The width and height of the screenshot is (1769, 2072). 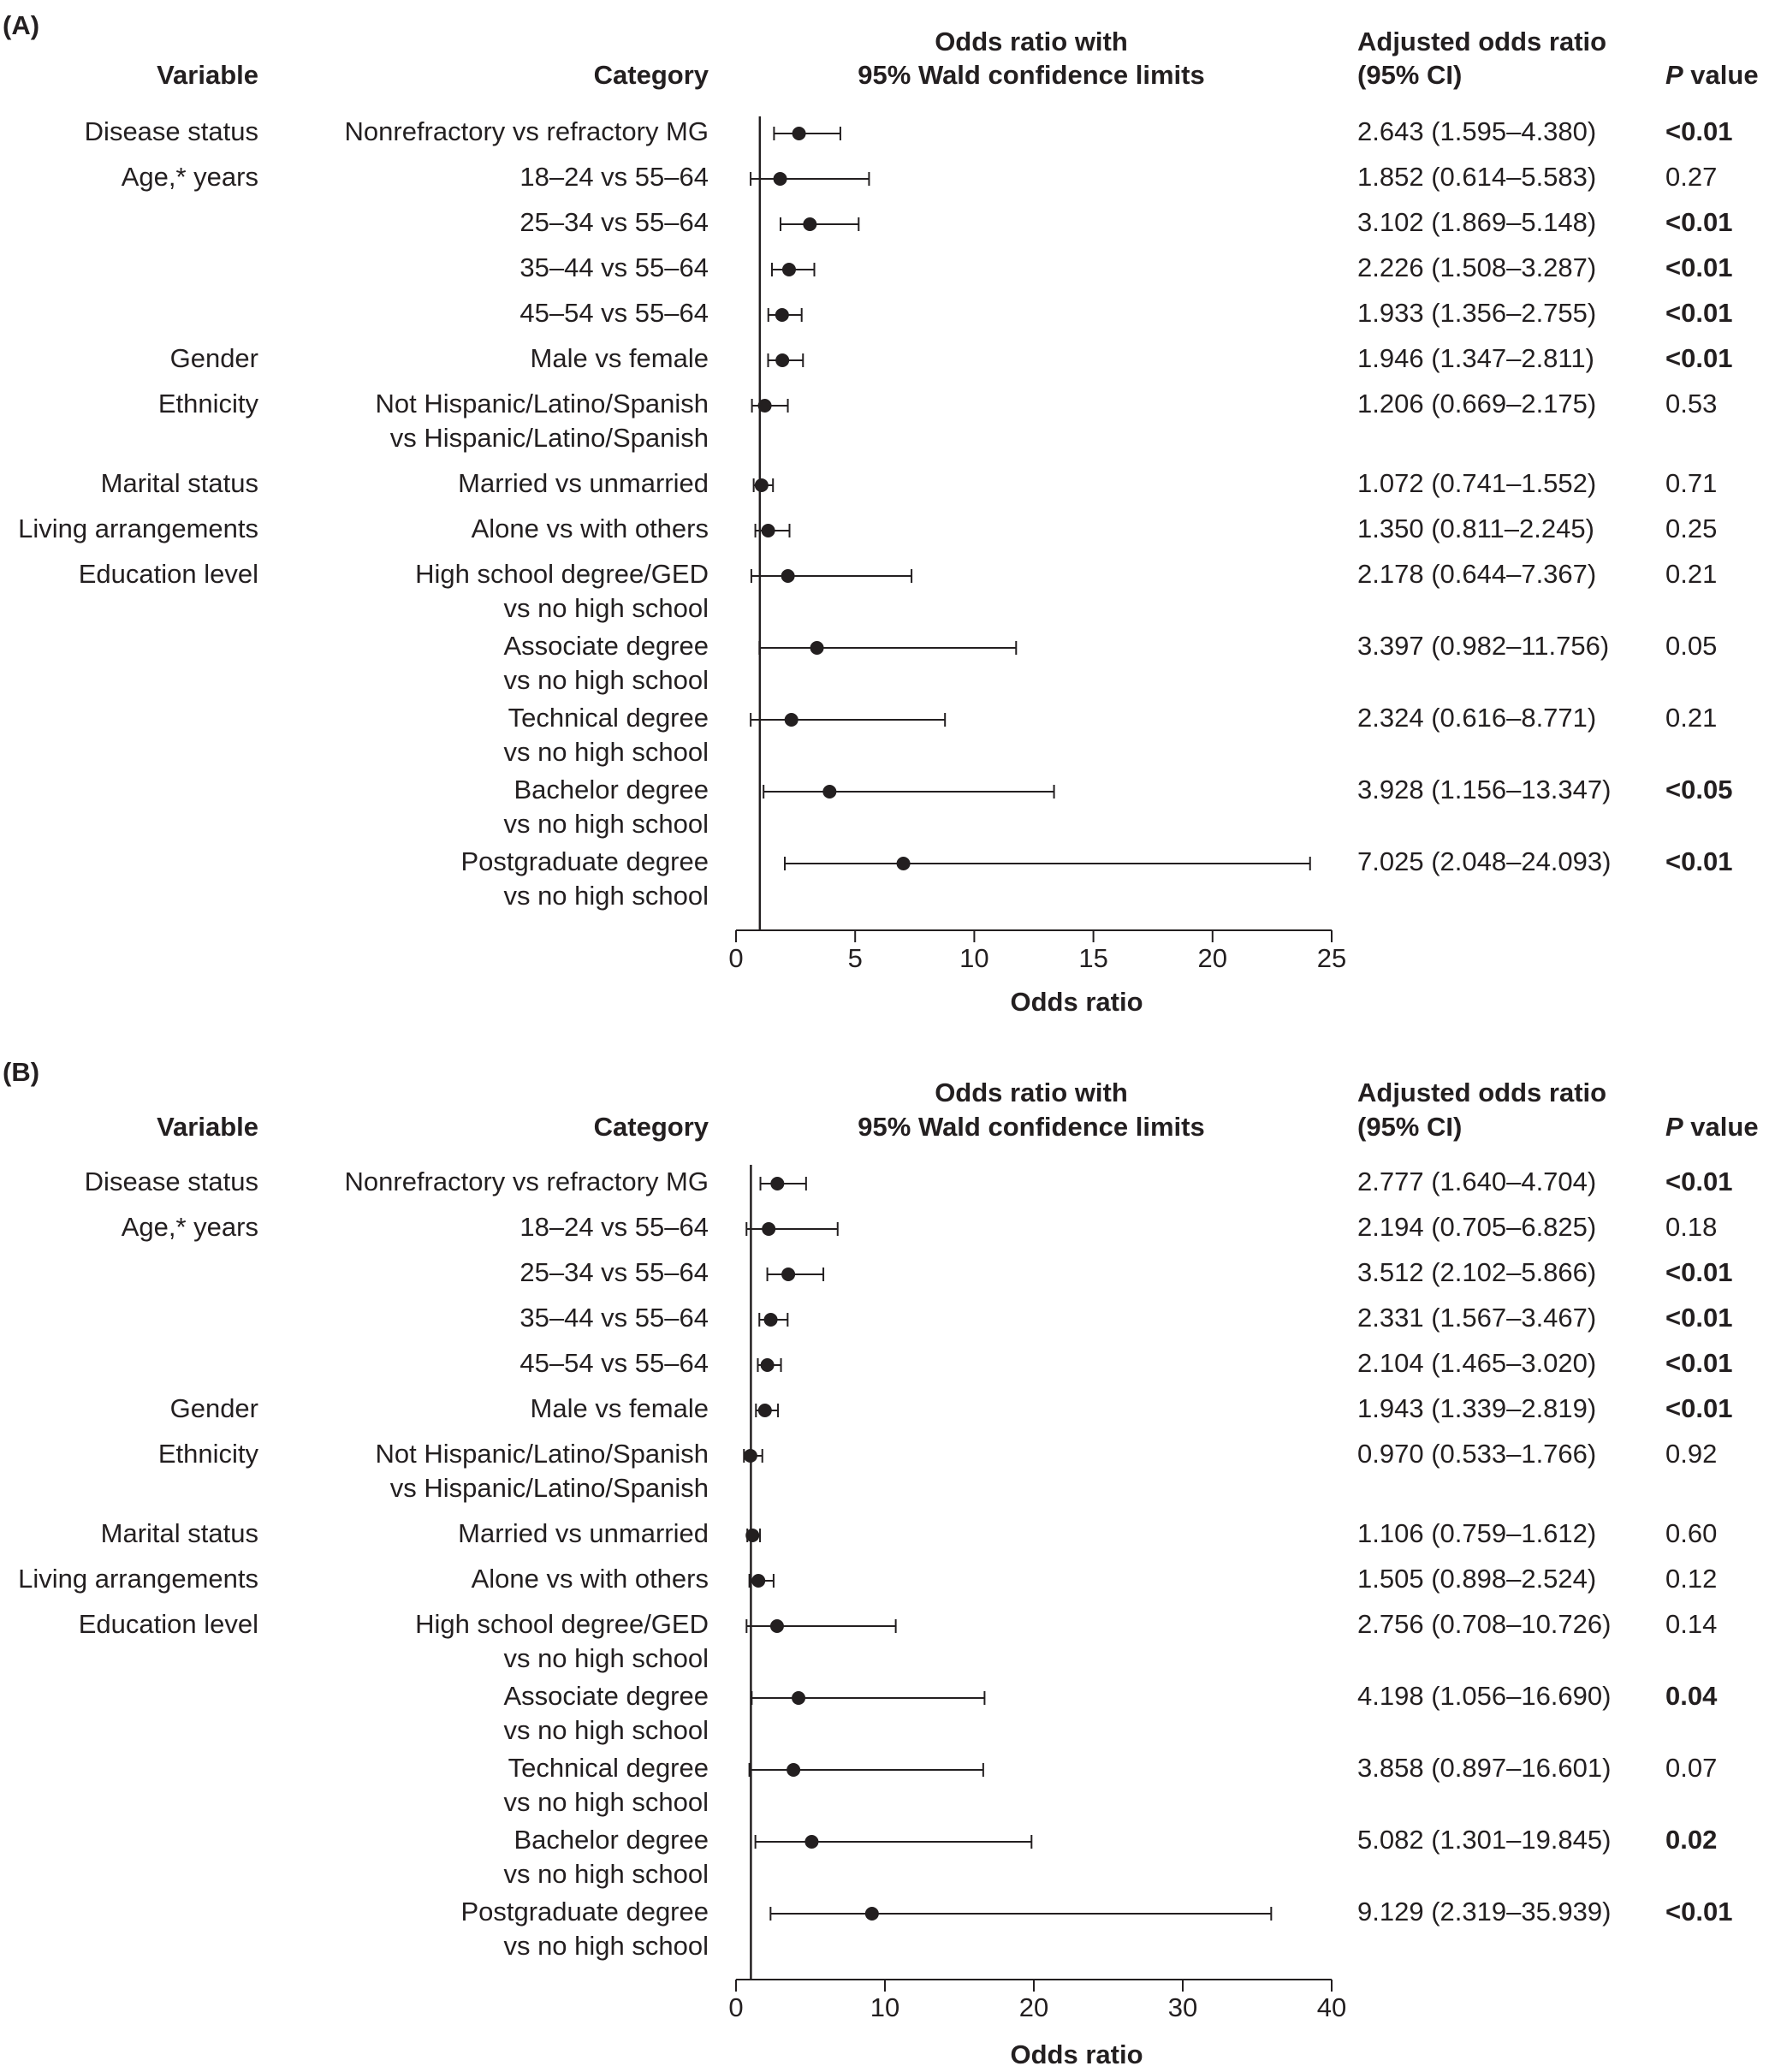 What do you see at coordinates (1674, 75) in the screenshot?
I see `p-italic: P` at bounding box center [1674, 75].